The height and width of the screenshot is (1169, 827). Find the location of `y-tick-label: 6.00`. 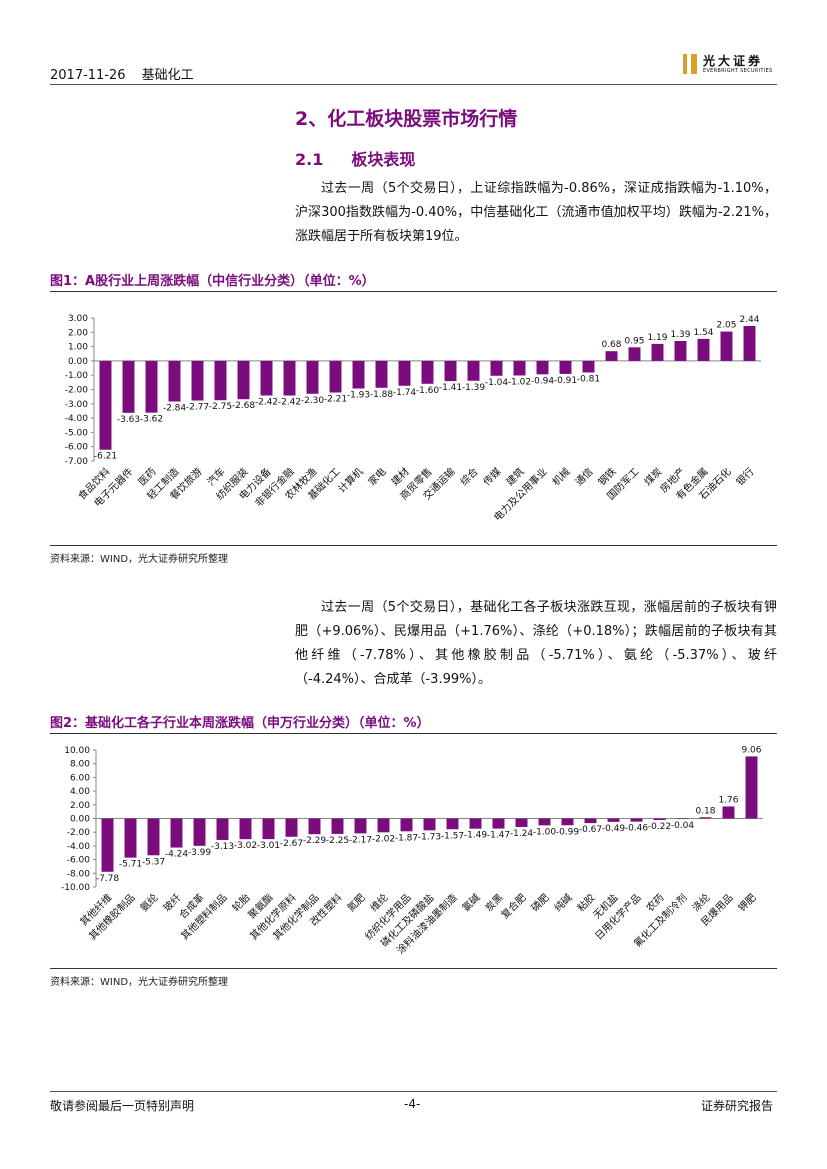

y-tick-label: 6.00 is located at coordinates (80, 778).